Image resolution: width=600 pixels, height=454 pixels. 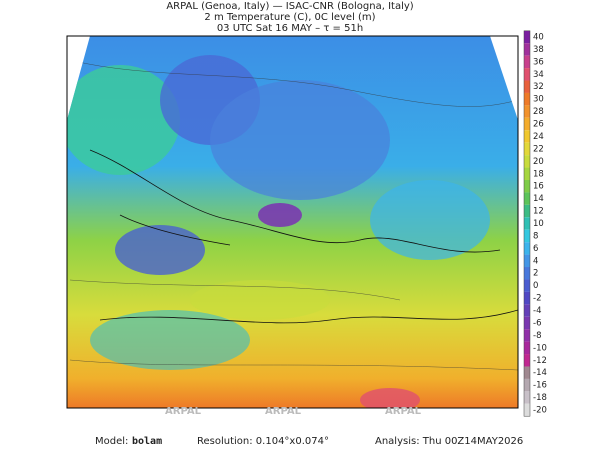 What do you see at coordinates (147, 441) in the screenshot?
I see `footer-model: bolam` at bounding box center [147, 441].